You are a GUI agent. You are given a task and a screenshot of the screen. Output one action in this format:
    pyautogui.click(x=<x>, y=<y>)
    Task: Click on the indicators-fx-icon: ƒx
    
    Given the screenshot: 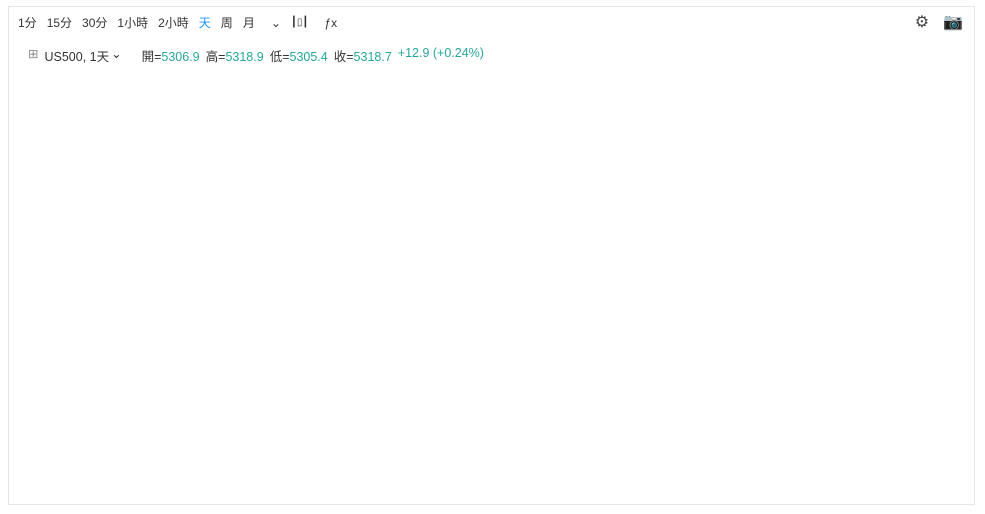 What is the action you would take?
    pyautogui.click(x=331, y=22)
    